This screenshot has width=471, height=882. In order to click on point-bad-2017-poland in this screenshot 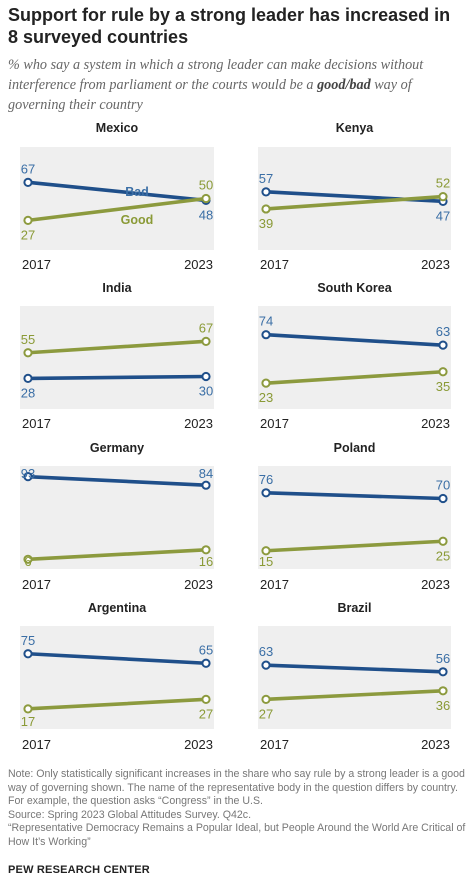, I will do `click(266, 493)`.